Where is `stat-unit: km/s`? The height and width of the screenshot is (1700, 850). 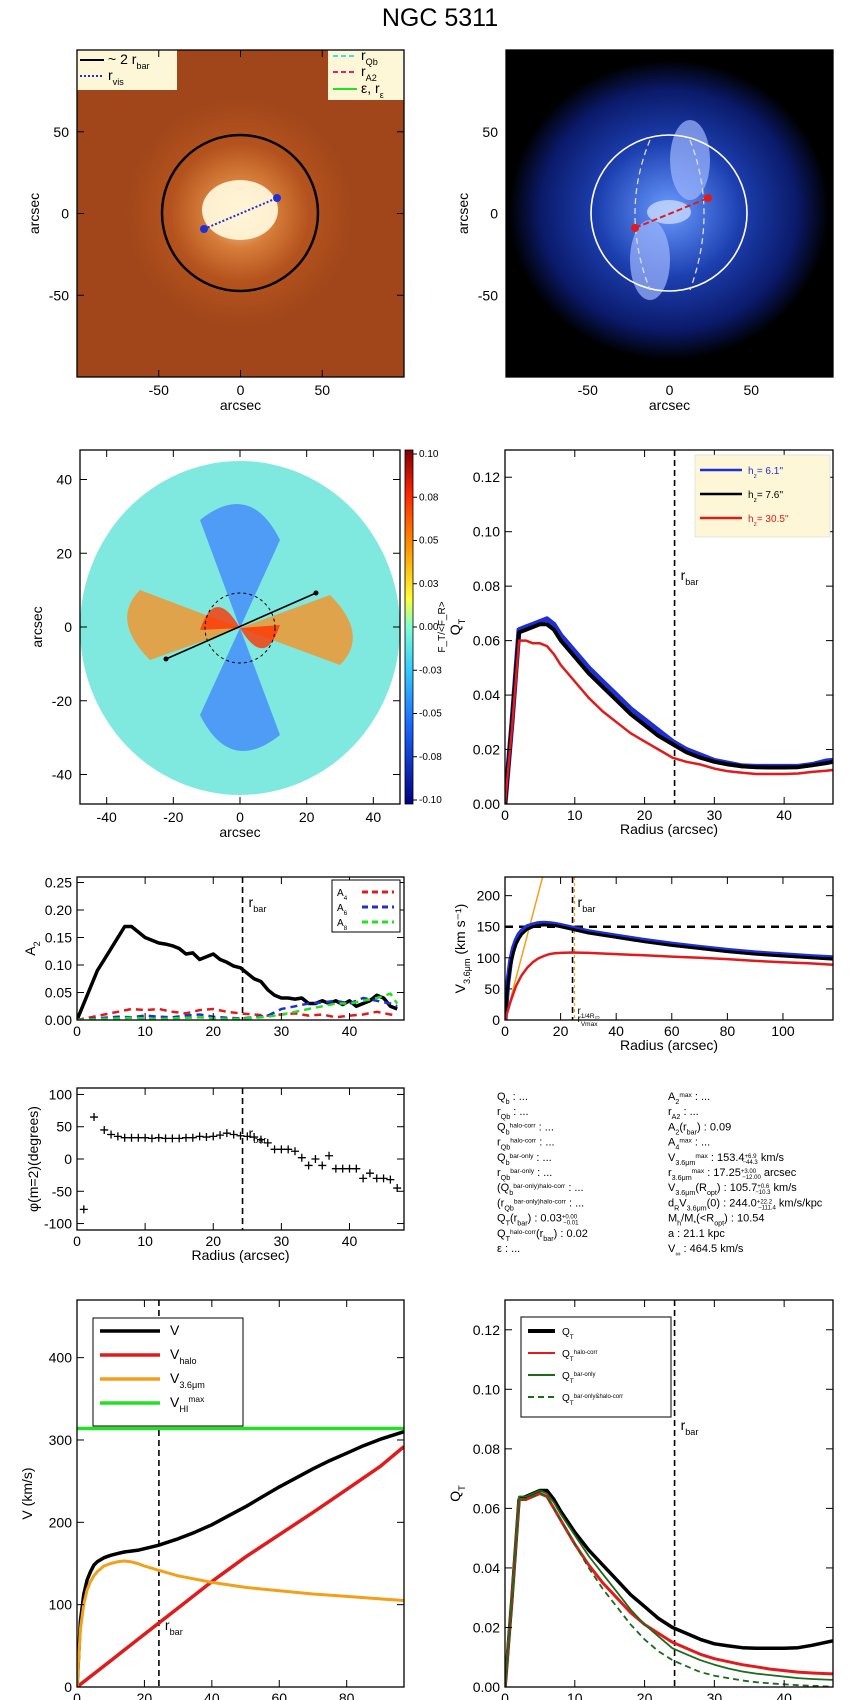 stat-unit: km/s is located at coordinates (771, 1158).